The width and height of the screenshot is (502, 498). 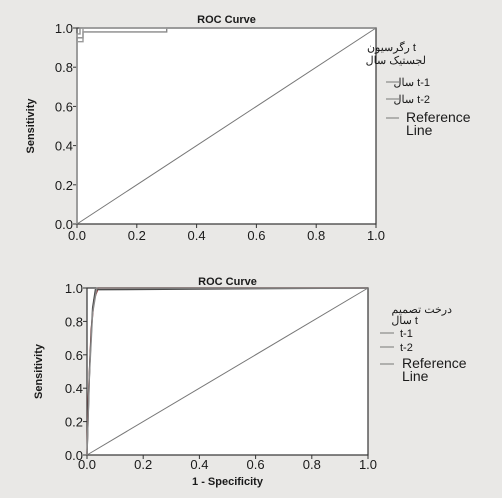 What do you see at coordinates (396, 61) in the screenshot?
I see `legend-entry: لجستیک سال` at bounding box center [396, 61].